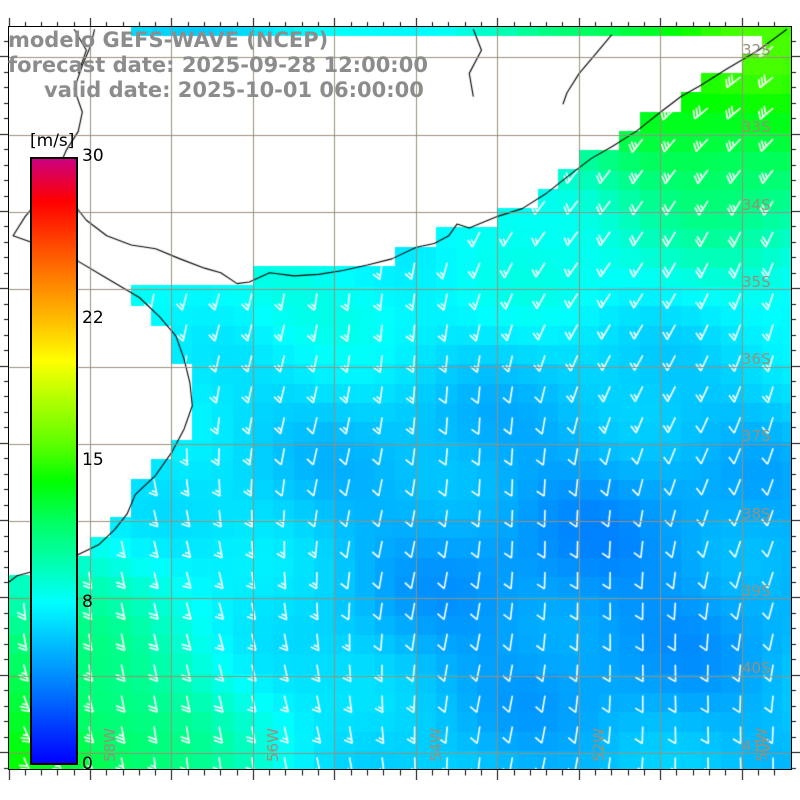  I want to click on colorbar-tick-8: 8, so click(87, 601).